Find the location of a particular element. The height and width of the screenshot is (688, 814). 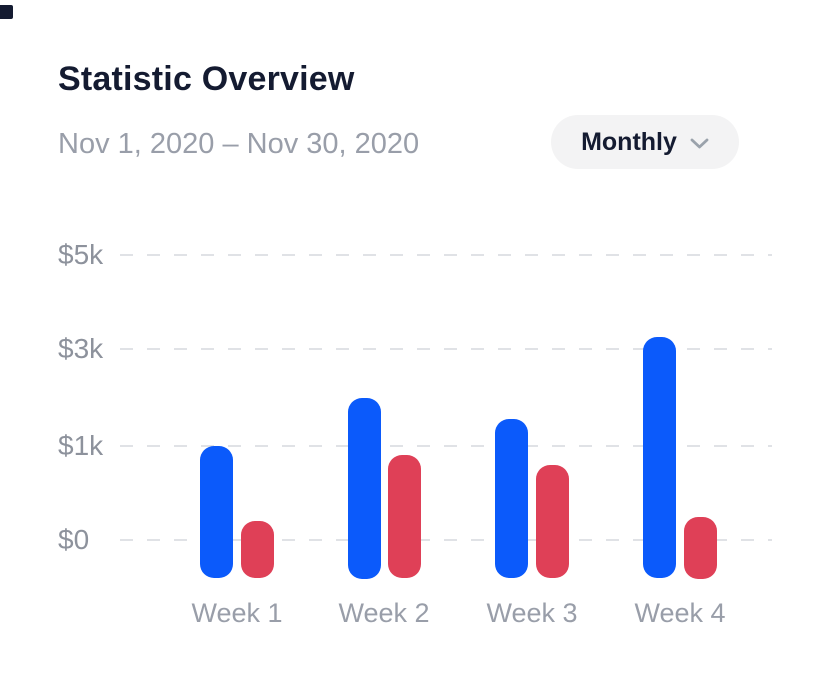

bar-week-1-secondary-red is located at coordinates (257, 549).